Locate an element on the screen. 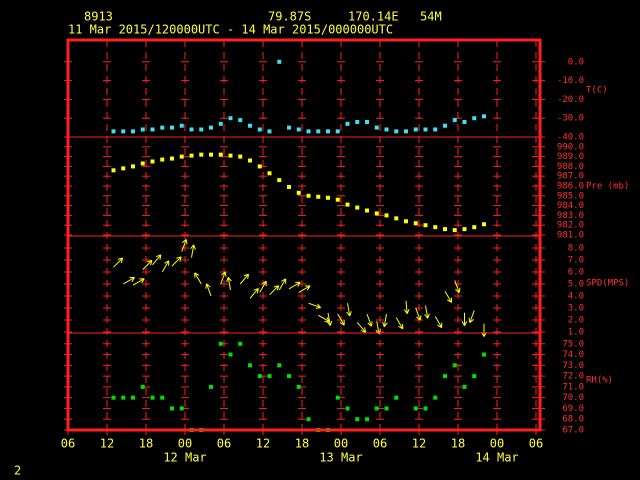  x-tick-label: 00 is located at coordinates (497, 444).